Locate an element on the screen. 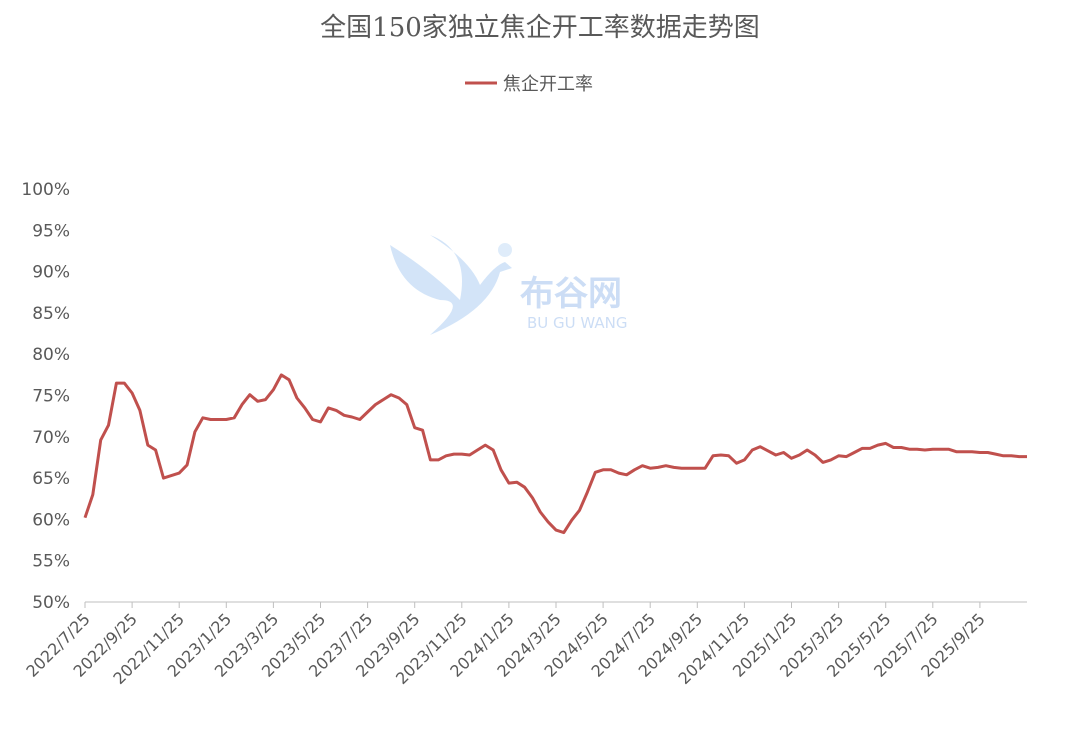 The image size is (1080, 740). y-tick-label: 70% is located at coordinates (51, 438).